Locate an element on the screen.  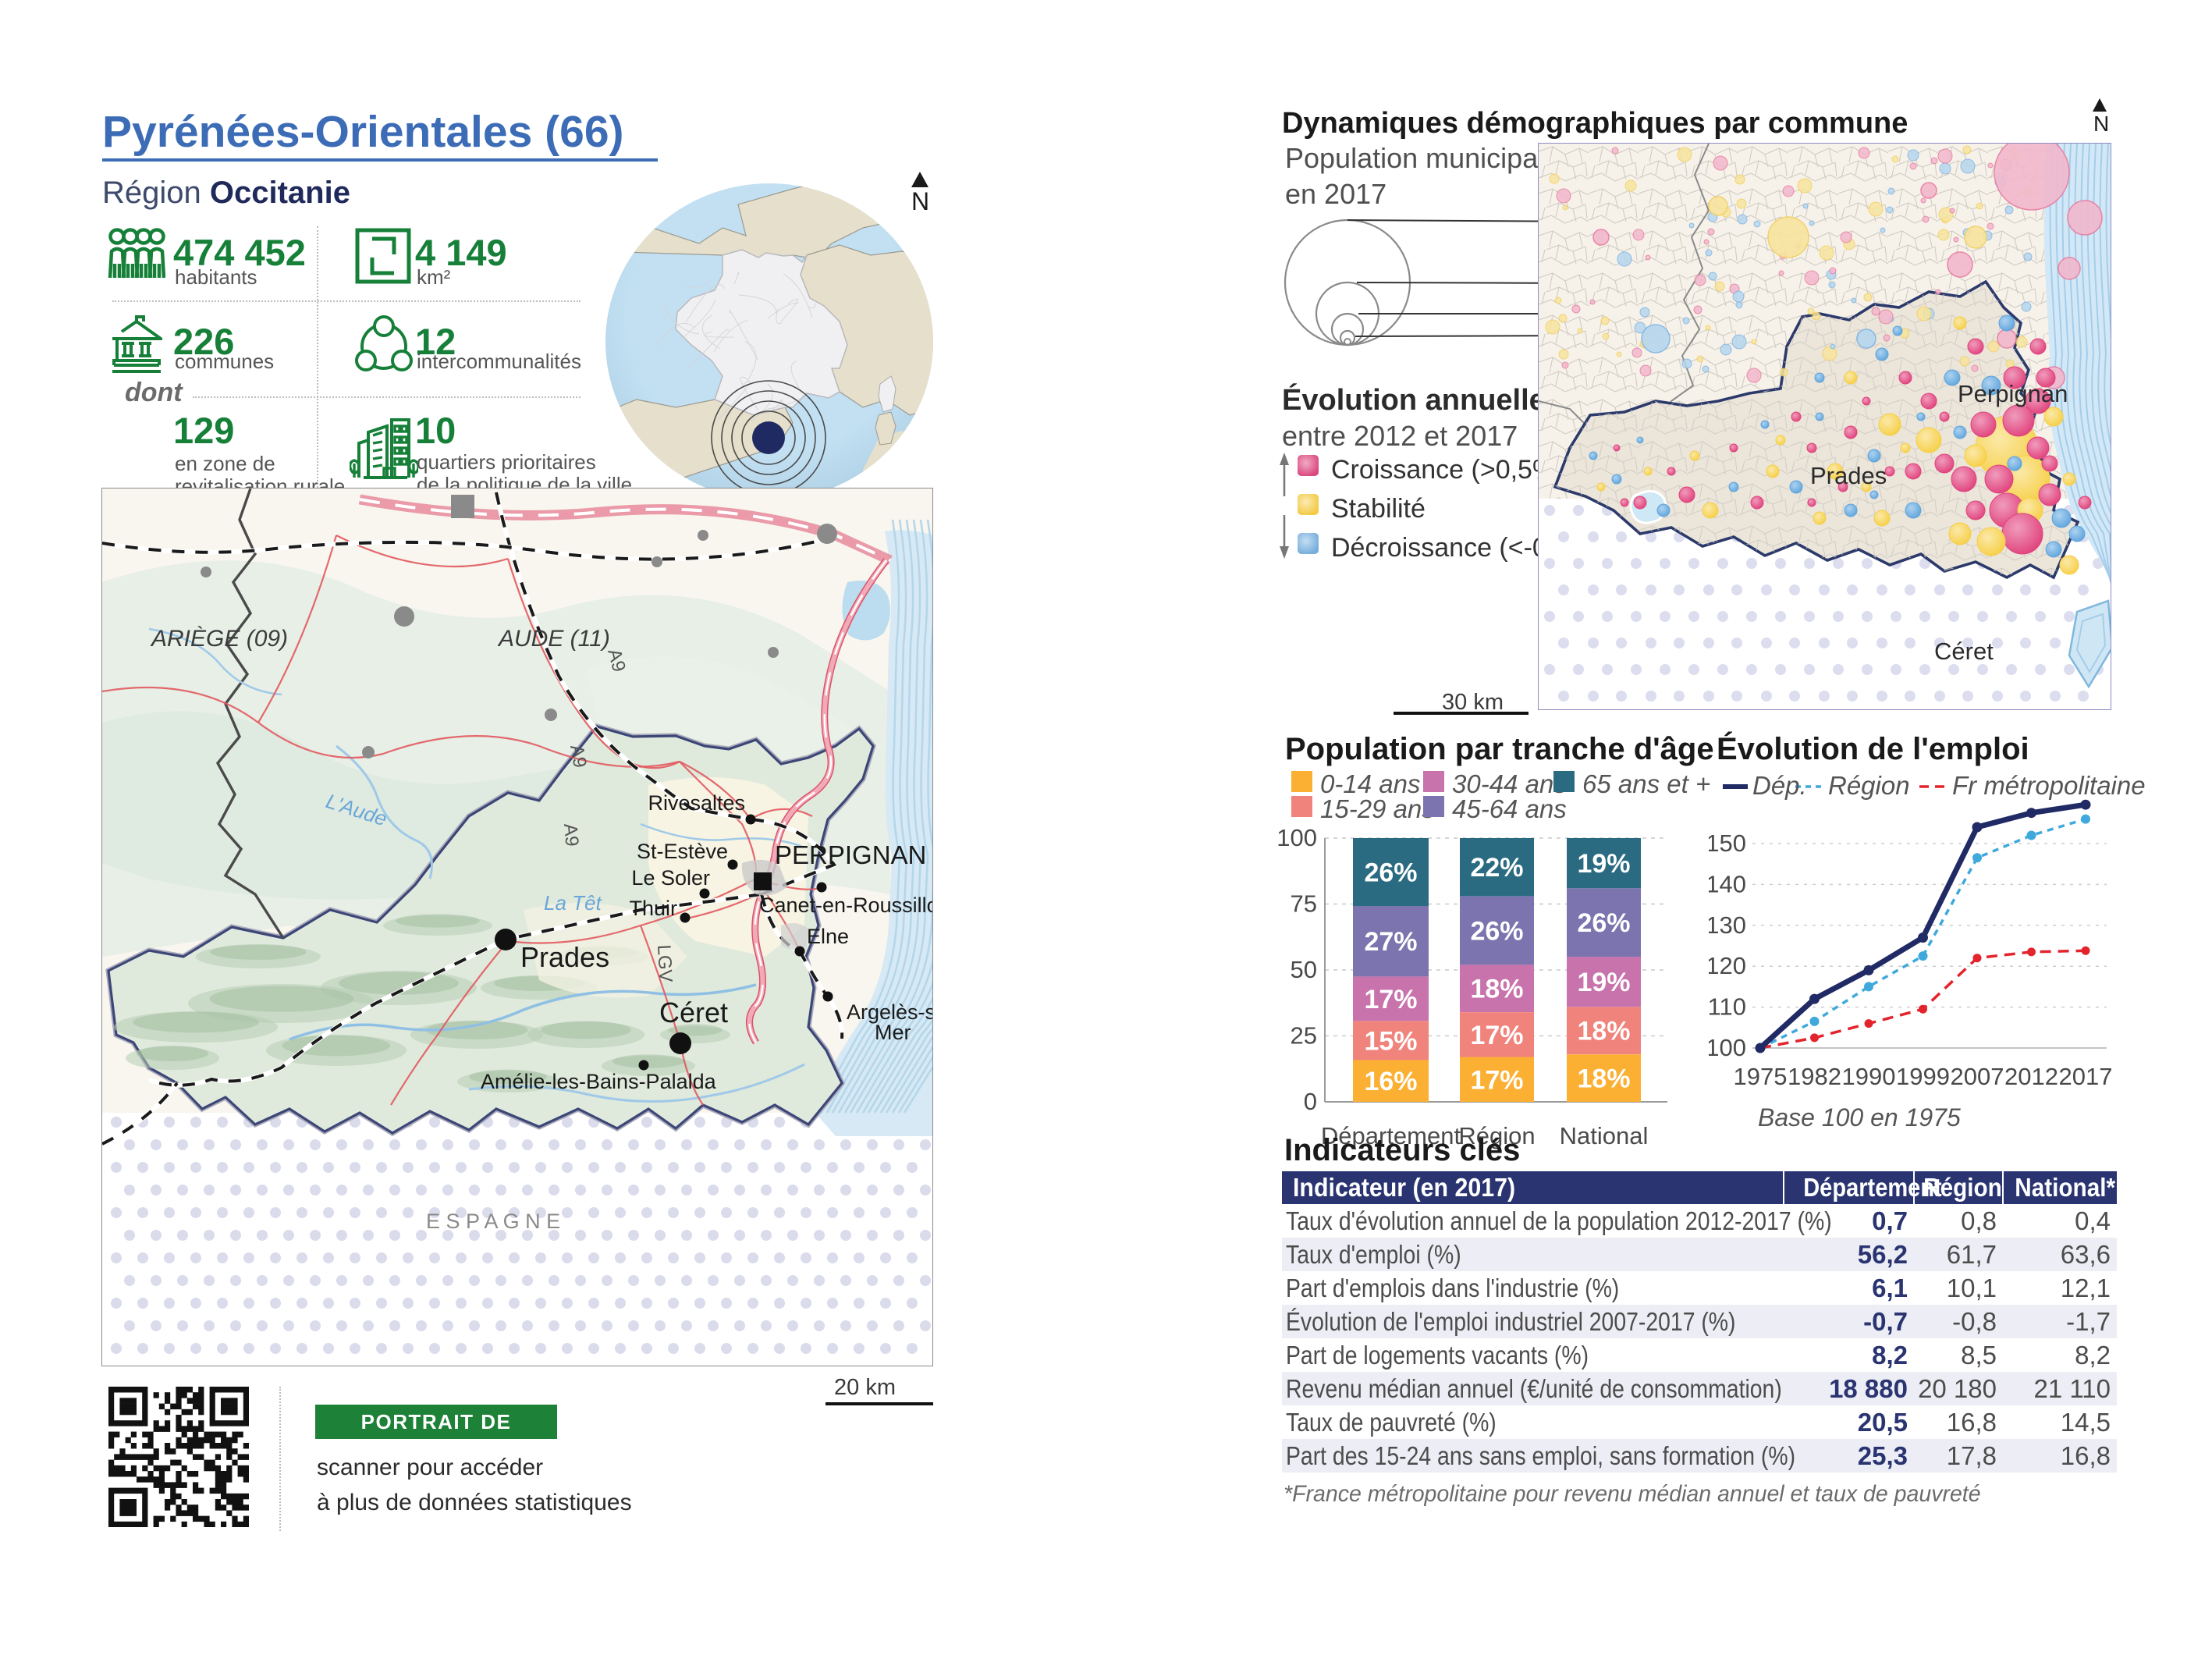
svg-text: Perpignan is located at coordinates (2013, 393).